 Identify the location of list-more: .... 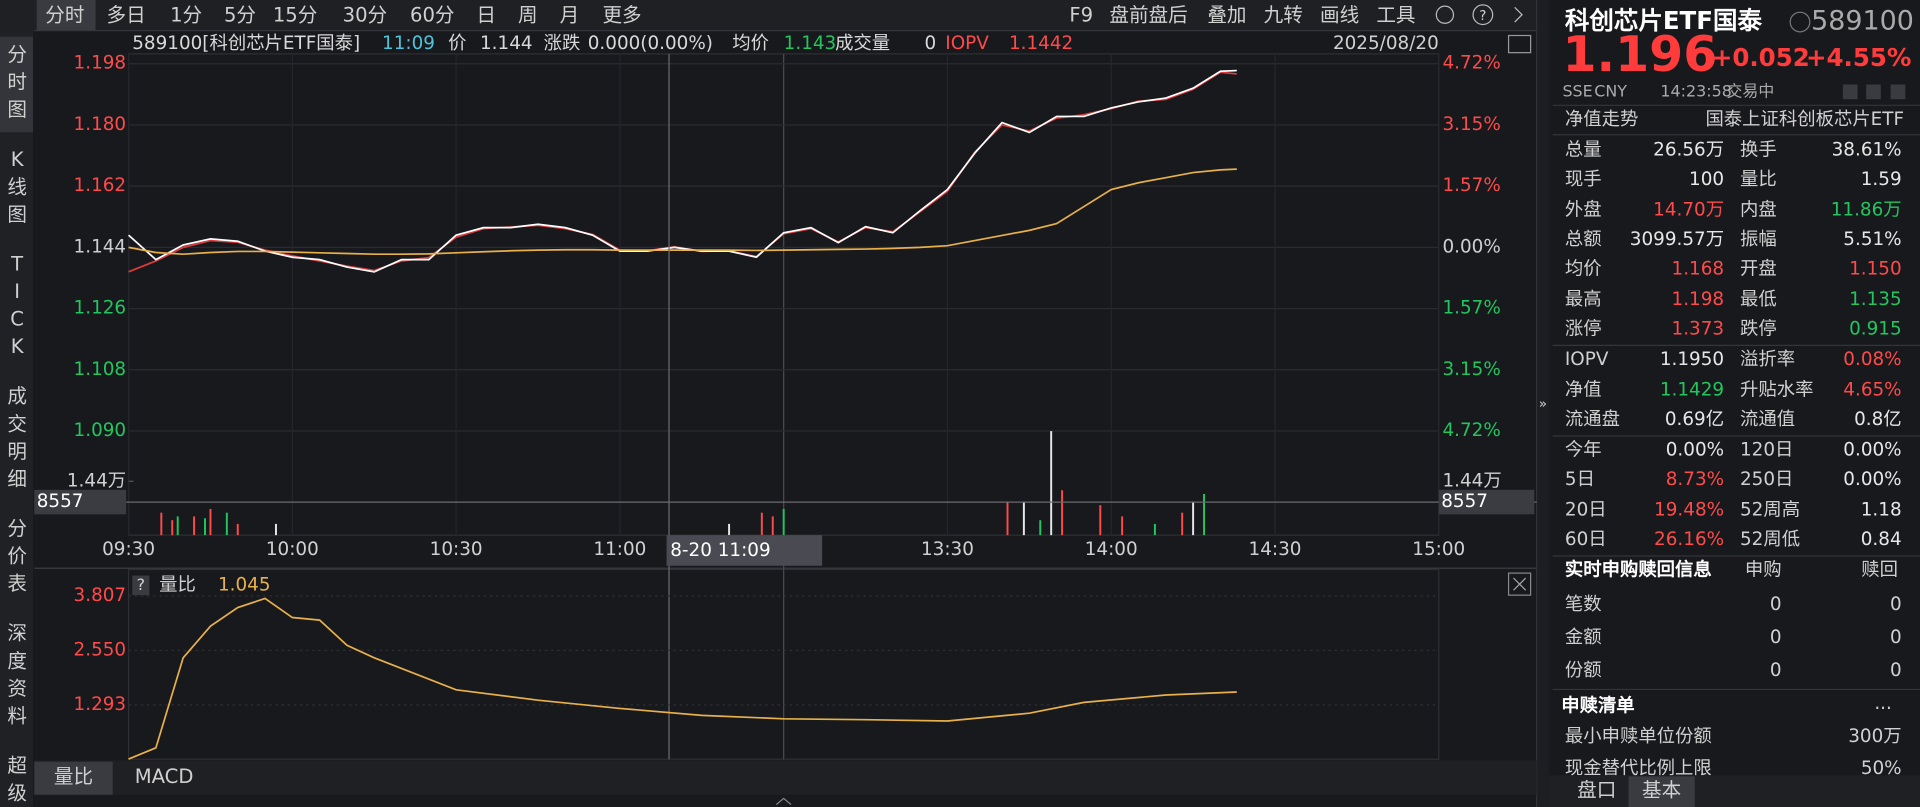
(1883, 703).